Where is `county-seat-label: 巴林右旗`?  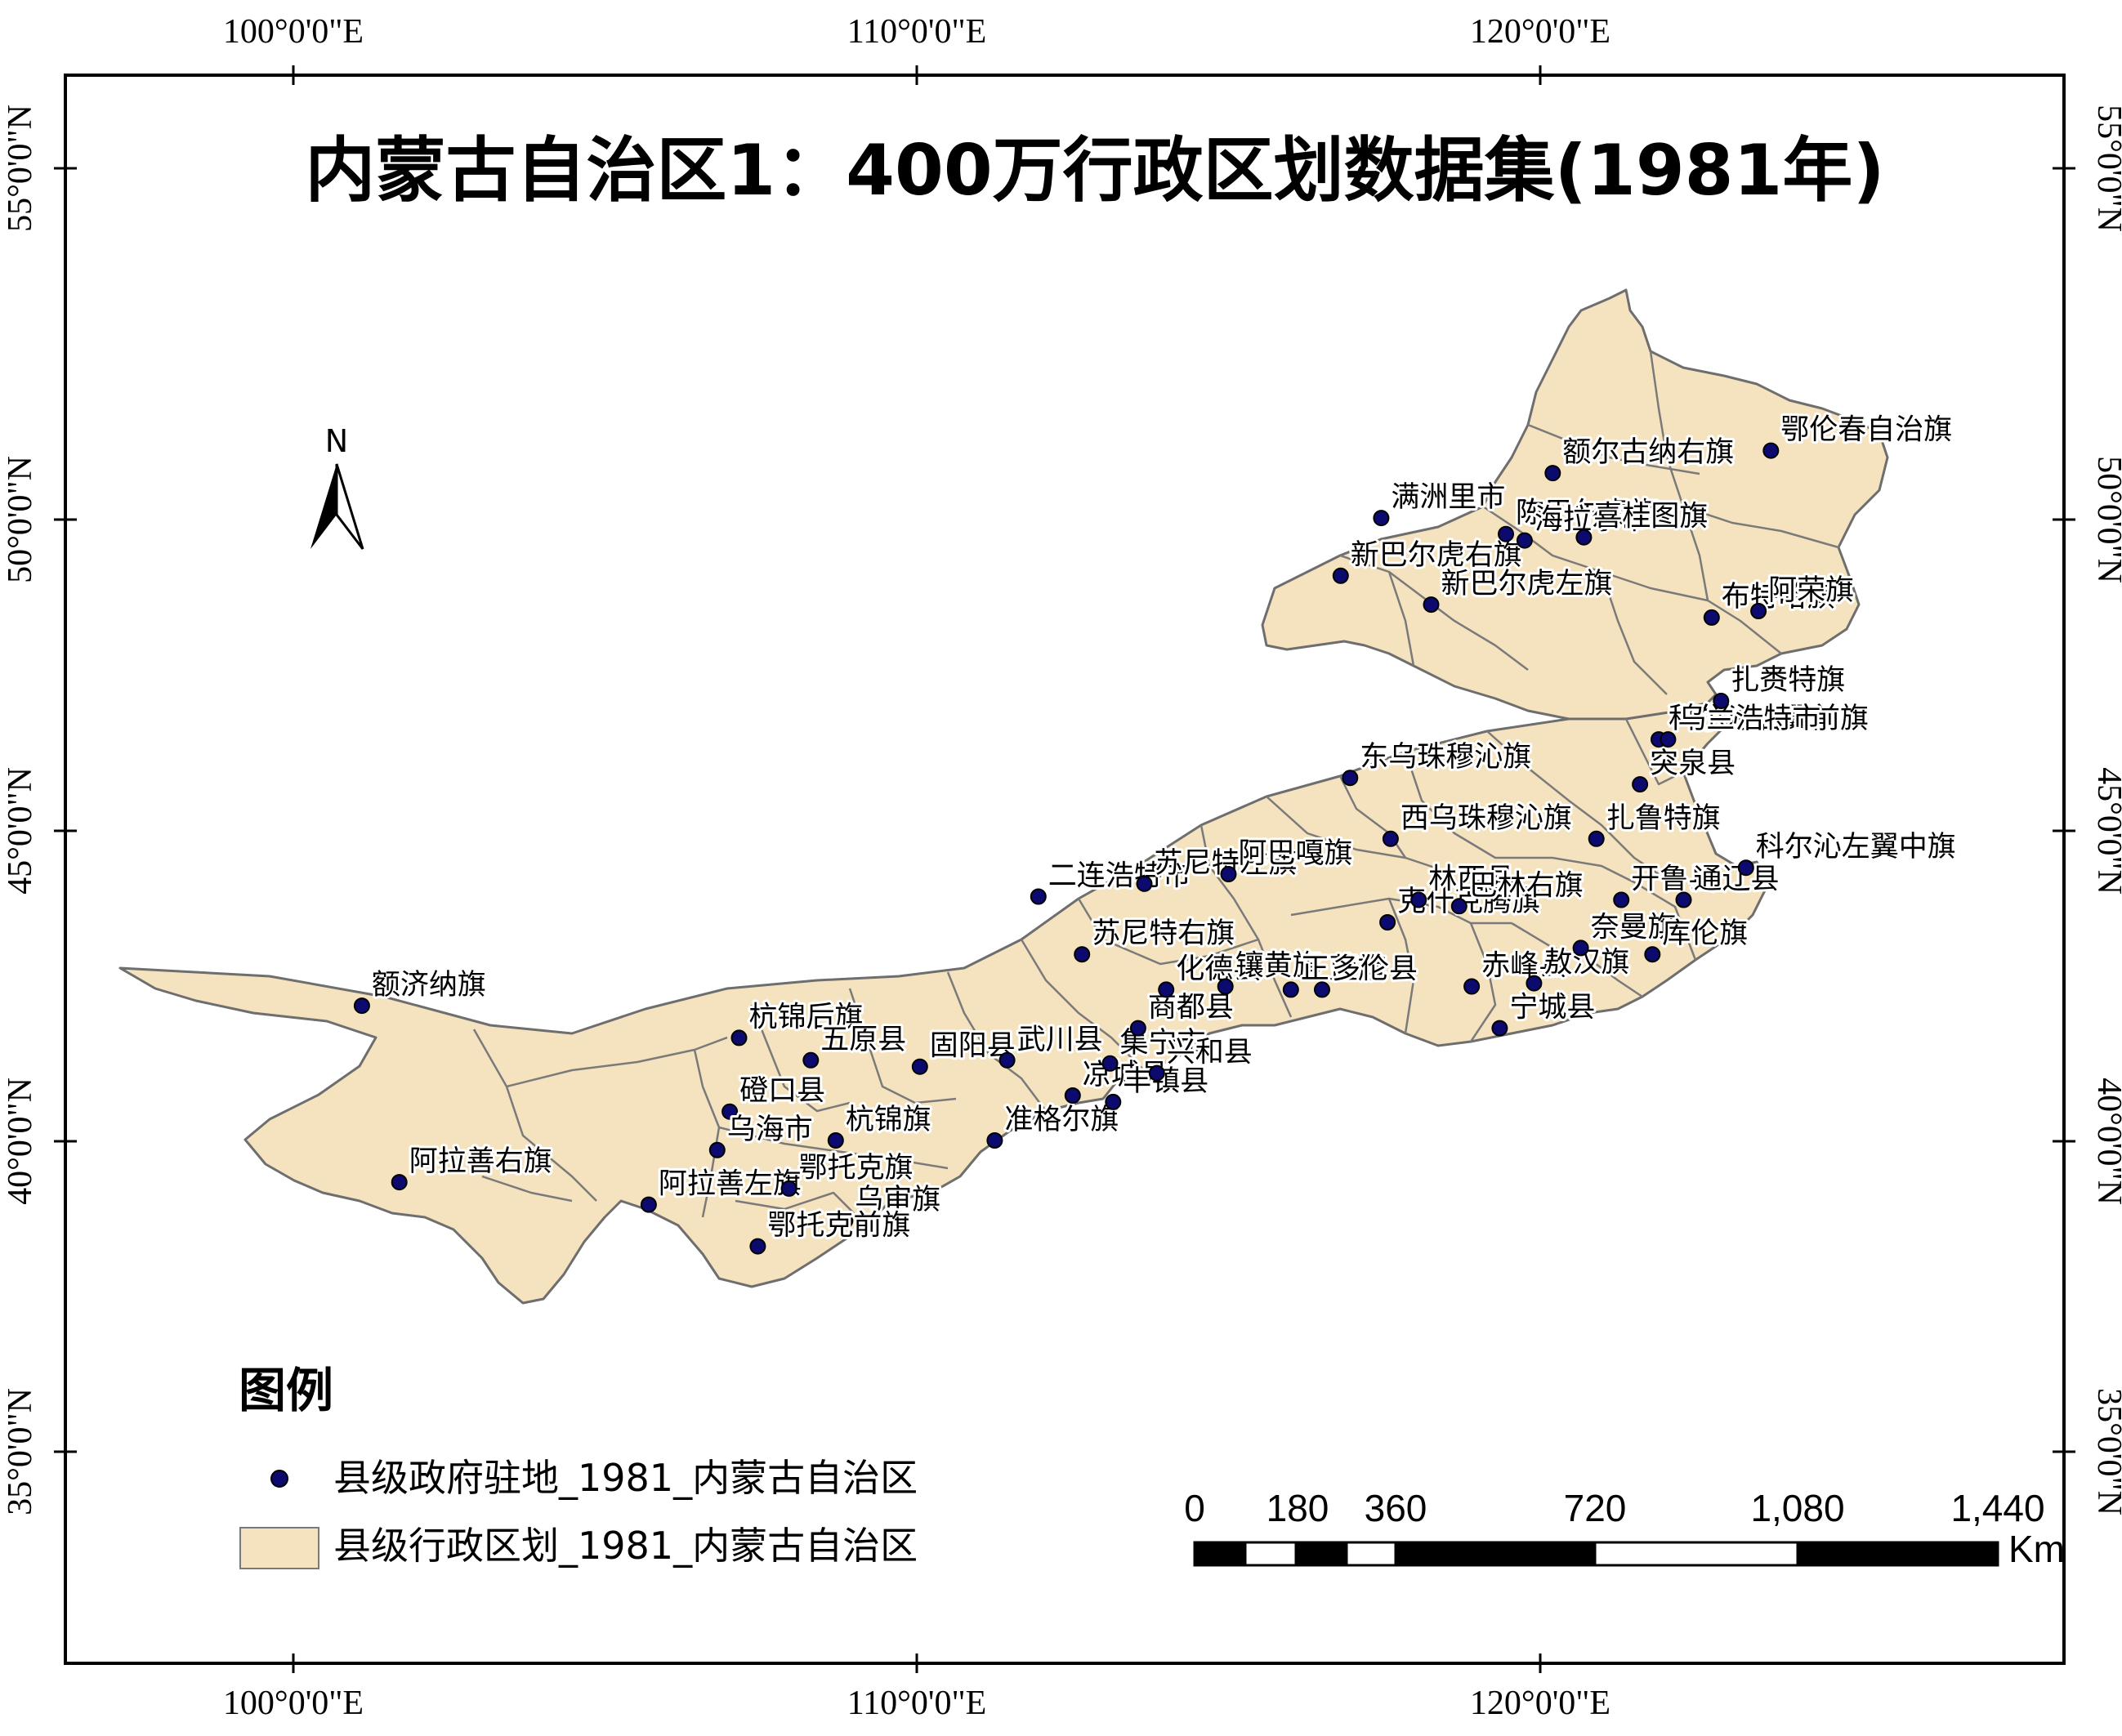
county-seat-label: 巴林右旗 is located at coordinates (1526, 886).